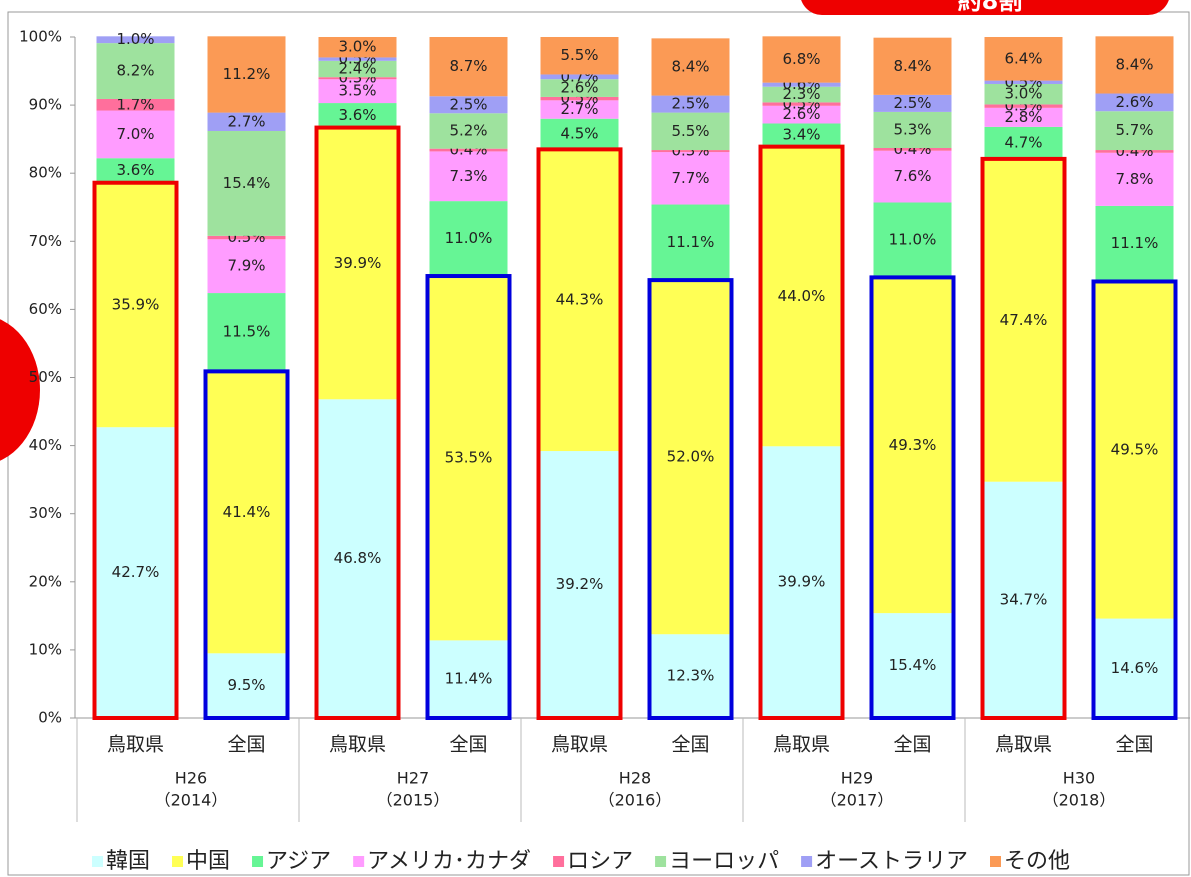 The image size is (1191, 877). I want to click on data-label: 47.4%, so click(1024, 320).